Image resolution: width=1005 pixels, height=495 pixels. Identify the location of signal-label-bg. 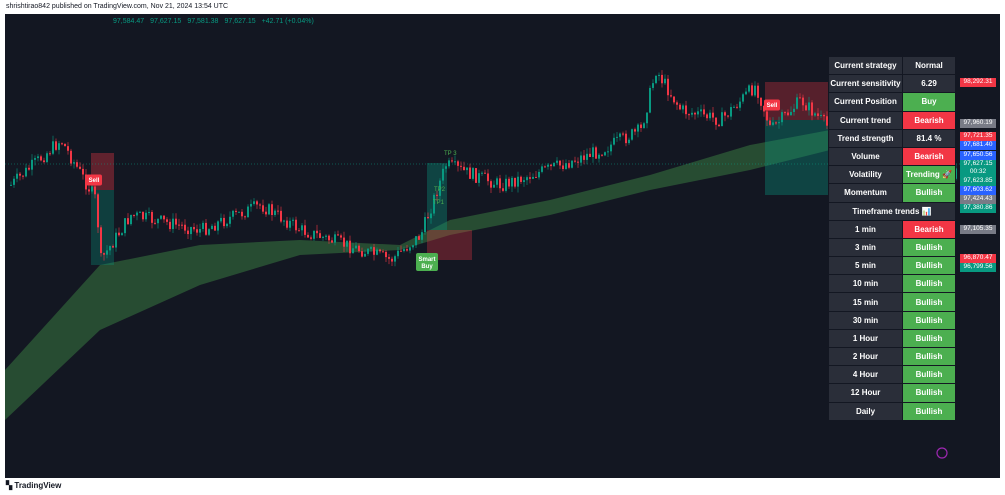
(772, 105).